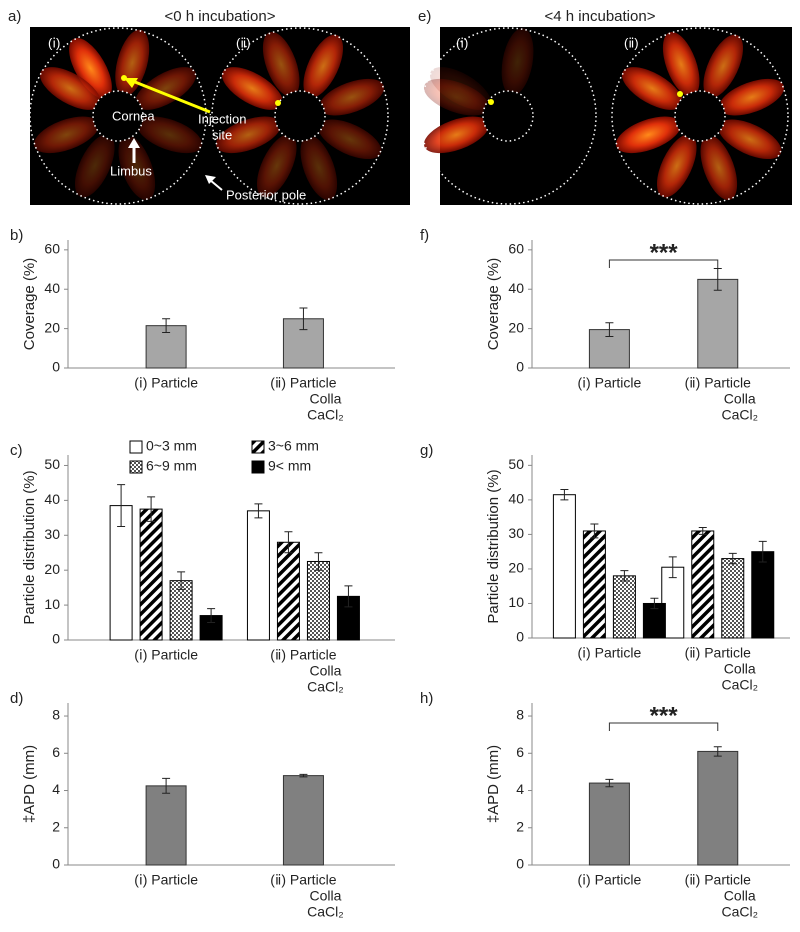  Describe the element at coordinates (426, 450) in the screenshot. I see `panel-label: g)` at that location.